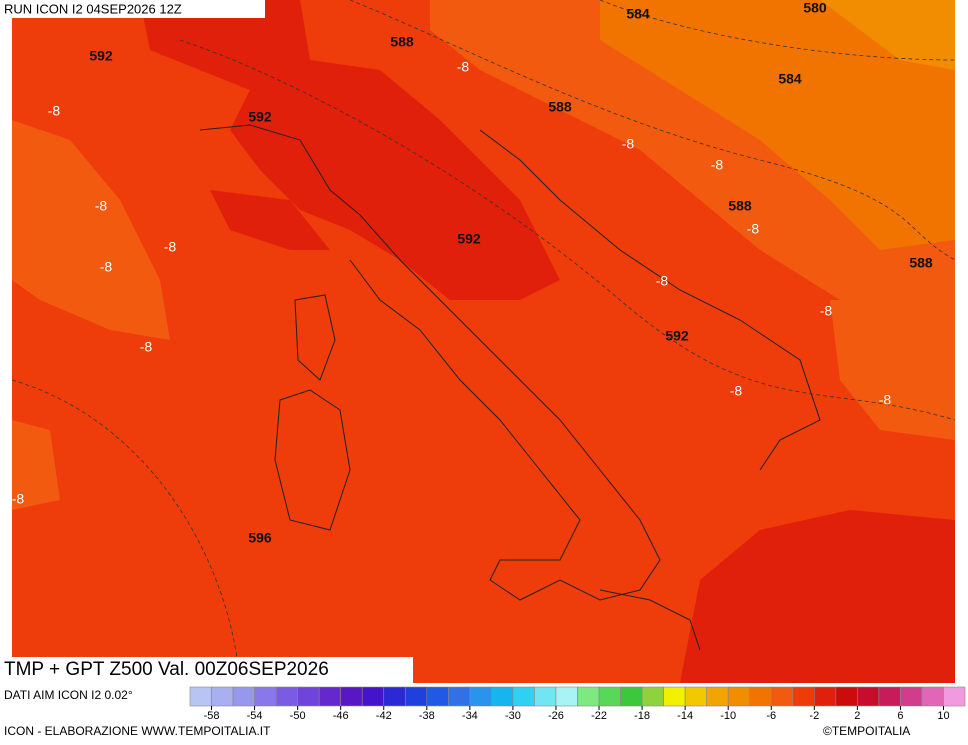 This screenshot has width=968, height=745. Describe the element at coordinates (556, 716) in the screenshot. I see `colorbar-tick-label: -26` at that location.